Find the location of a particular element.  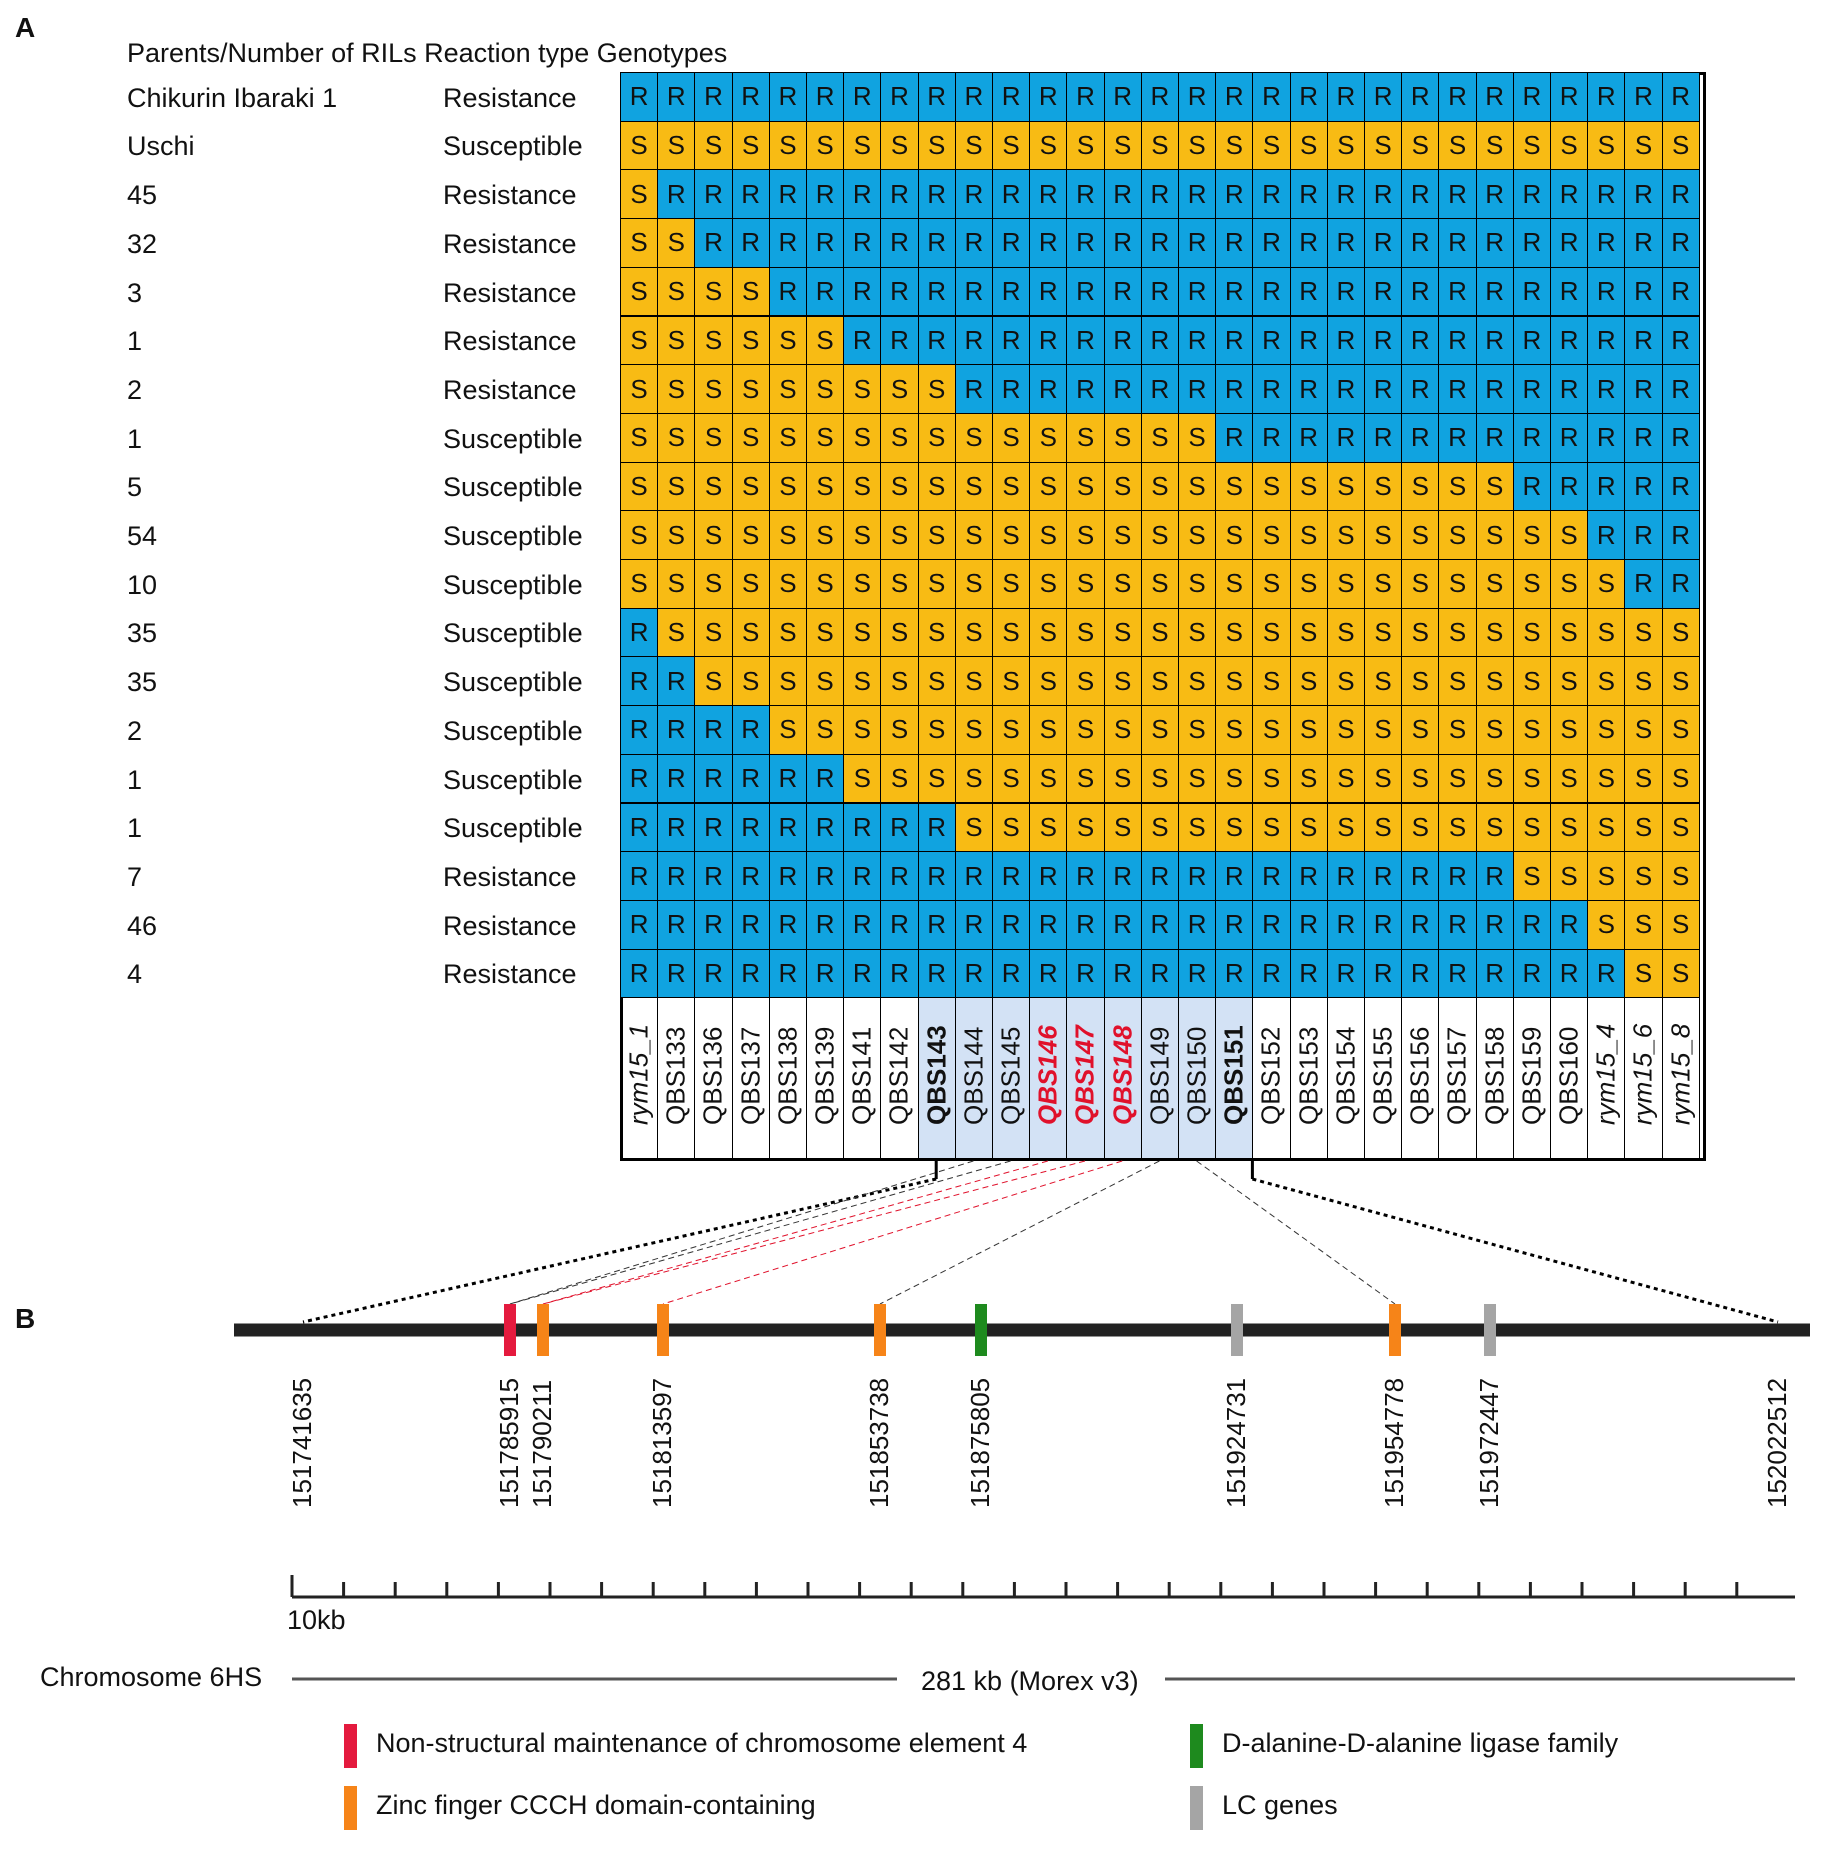

row-count-label: 46 is located at coordinates (142, 925).